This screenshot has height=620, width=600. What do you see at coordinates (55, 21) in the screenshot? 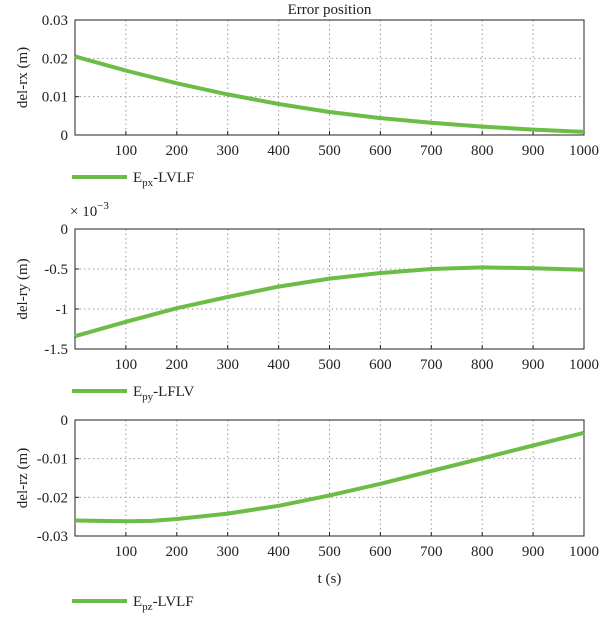
I see `y-tick-label: 0.03` at bounding box center [55, 21].